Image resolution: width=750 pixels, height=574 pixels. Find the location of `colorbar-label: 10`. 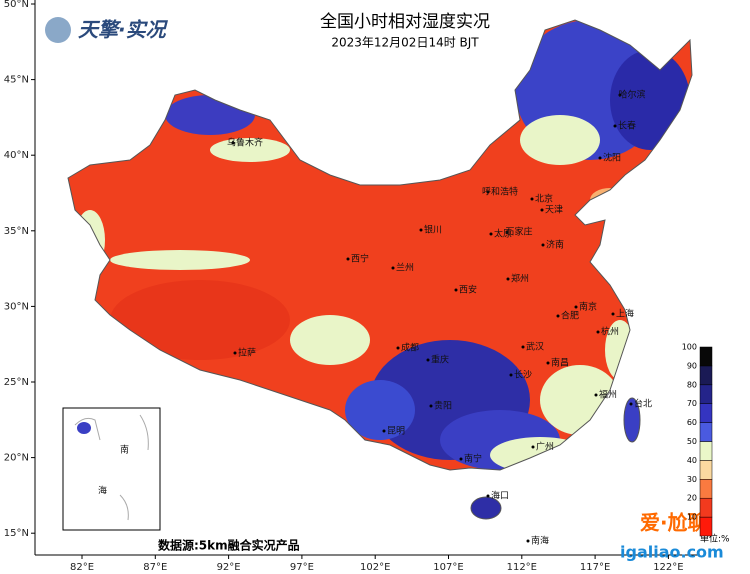

colorbar-label: 10 is located at coordinates (692, 517).